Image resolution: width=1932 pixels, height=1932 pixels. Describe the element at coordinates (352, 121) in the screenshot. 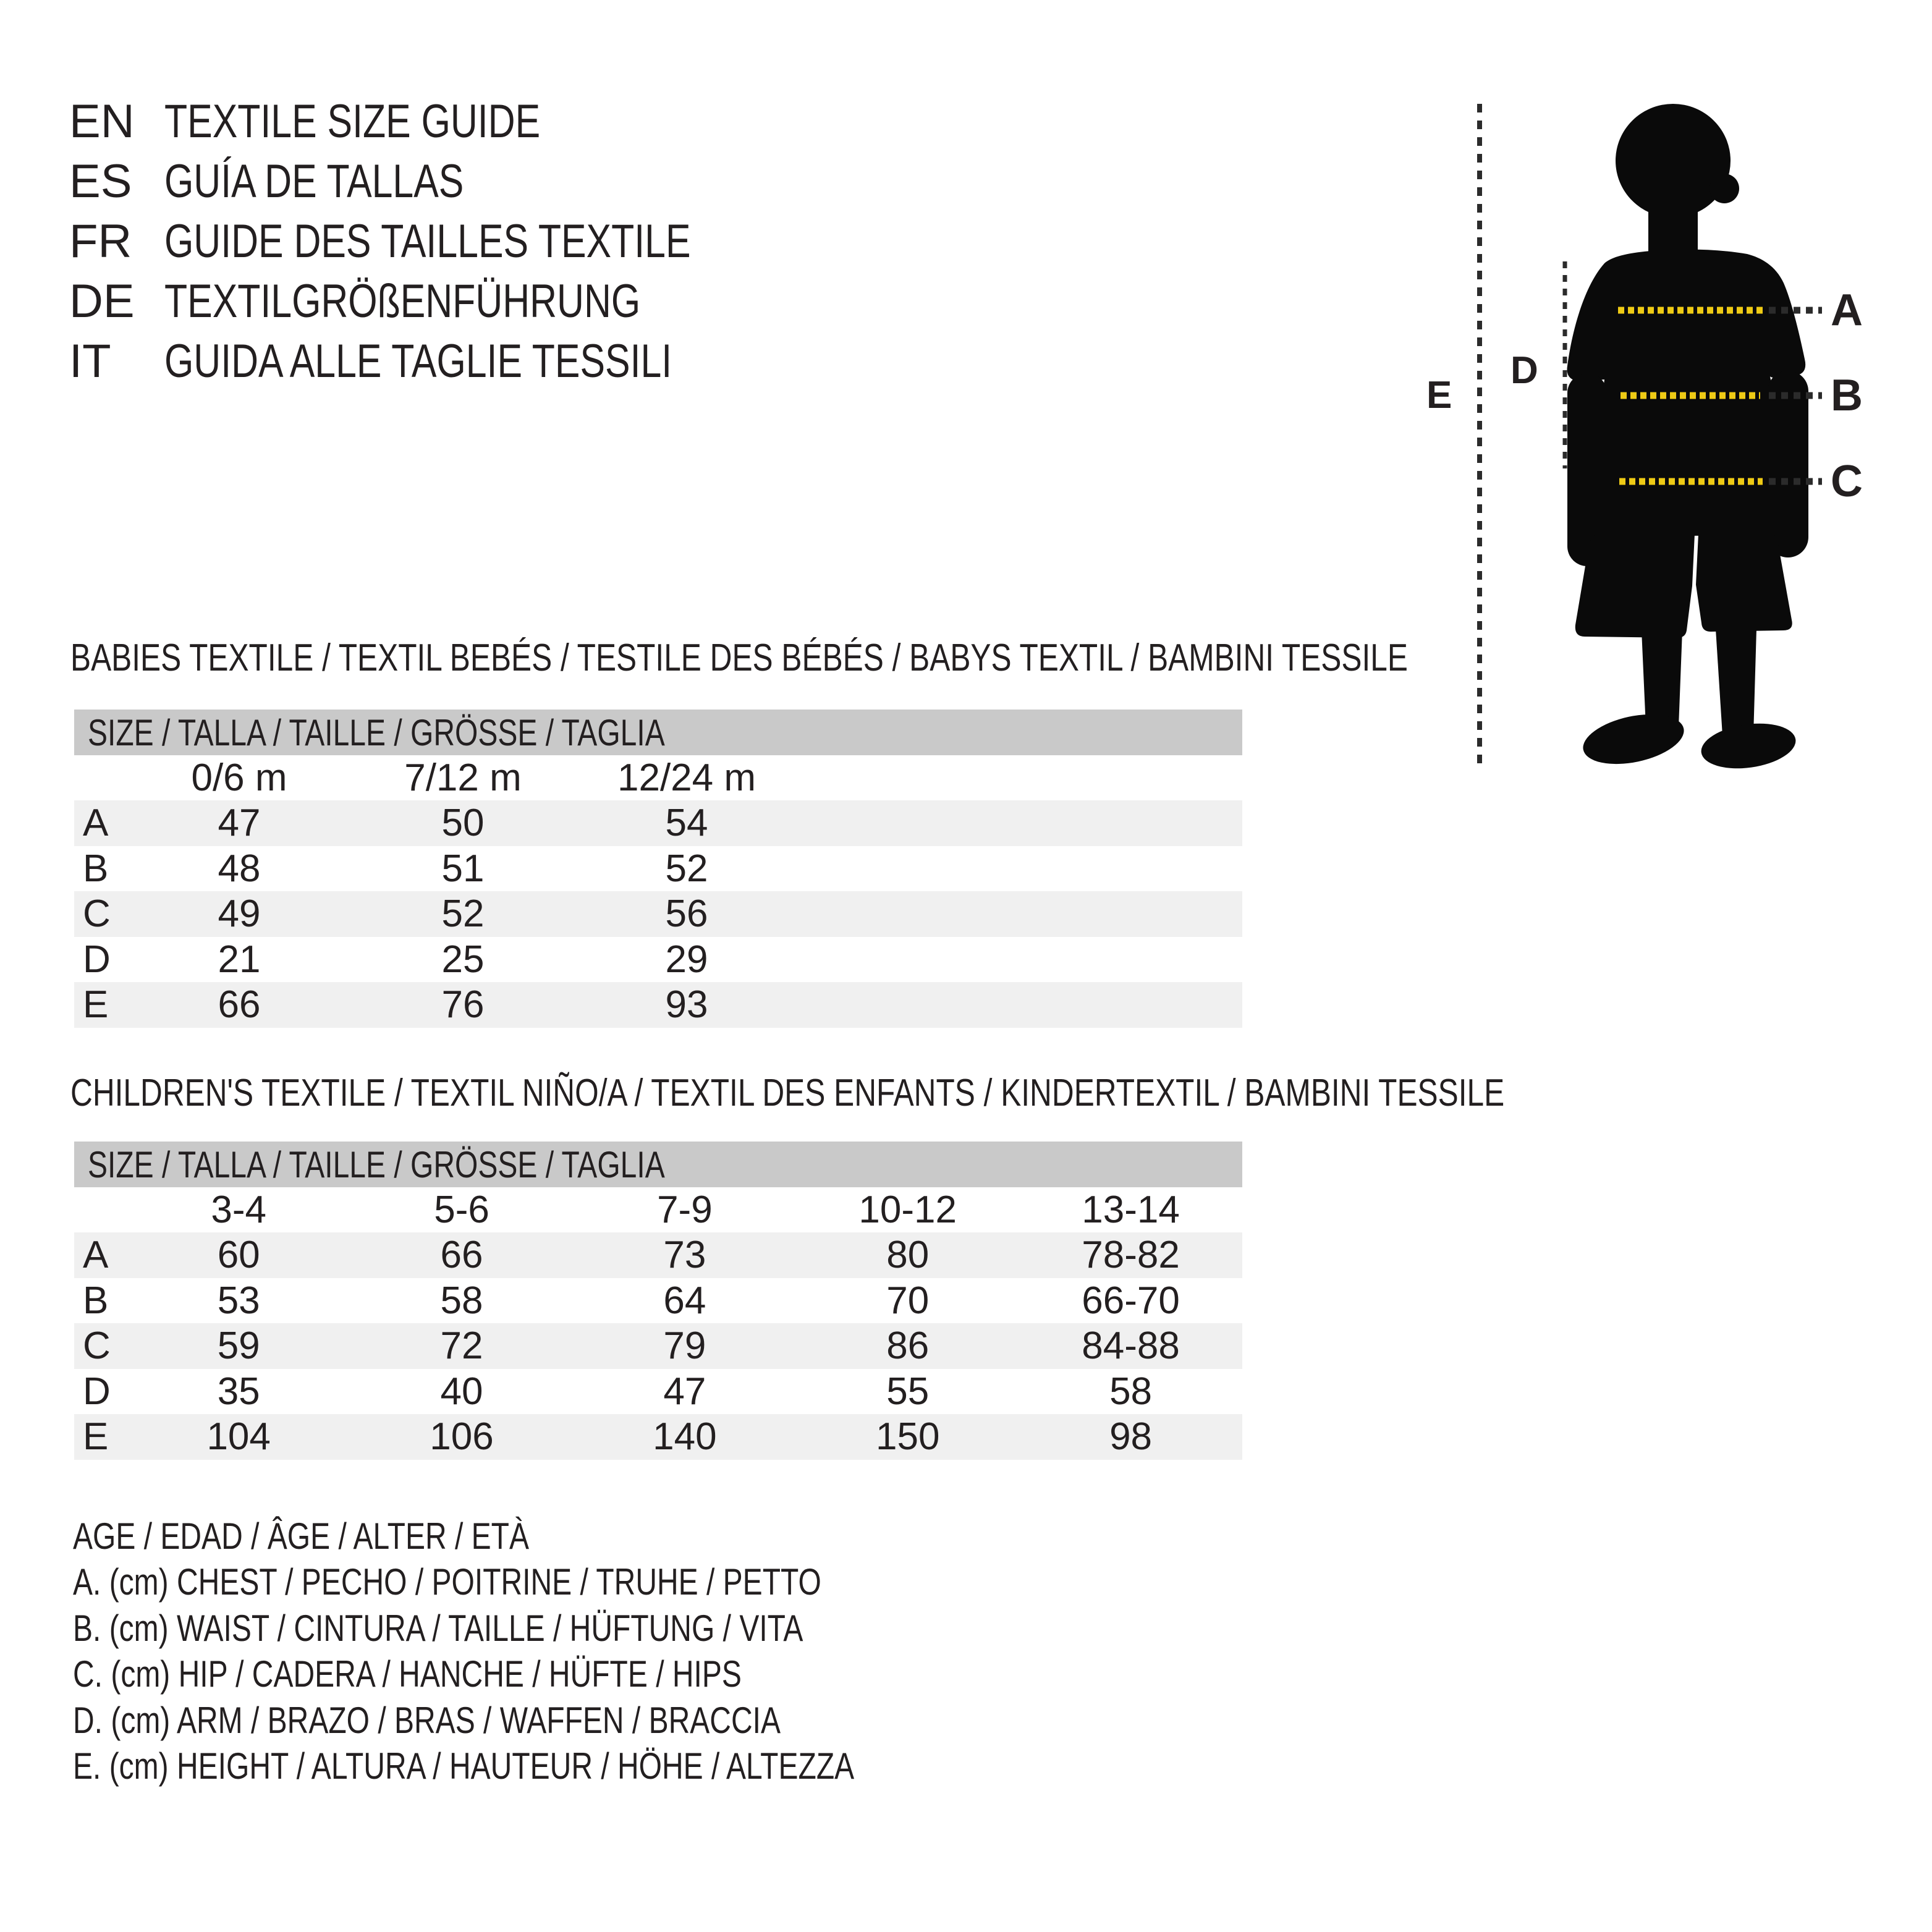

I see `language-title: TEXTILE SIZE GUIDE` at that location.